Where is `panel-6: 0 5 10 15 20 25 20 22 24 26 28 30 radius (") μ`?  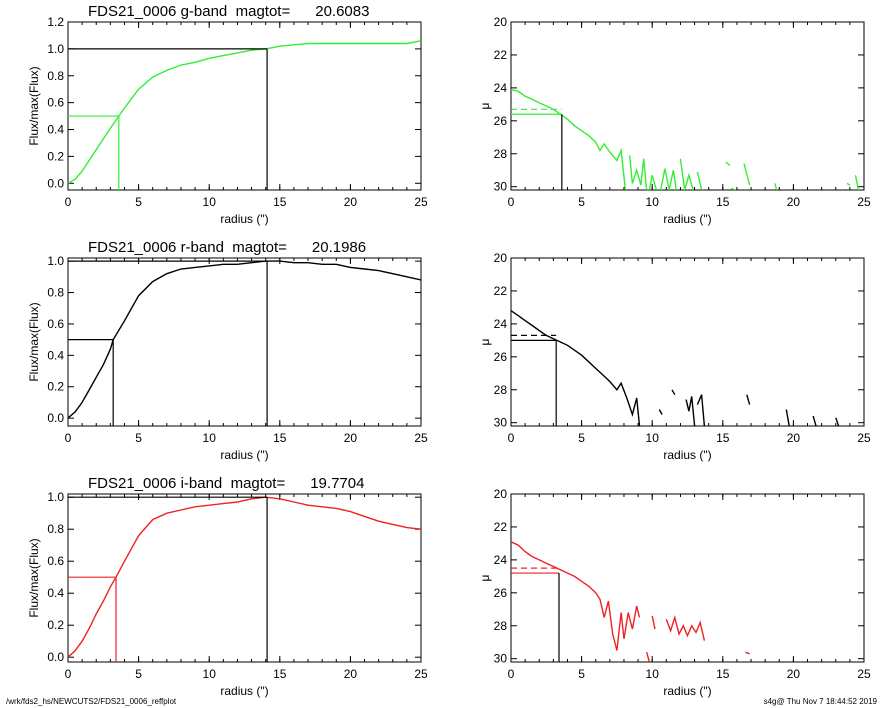
panel-6: 0 5 10 15 20 25 20 22 24 26 28 30 radius (") μ is located at coordinates (674, 592).